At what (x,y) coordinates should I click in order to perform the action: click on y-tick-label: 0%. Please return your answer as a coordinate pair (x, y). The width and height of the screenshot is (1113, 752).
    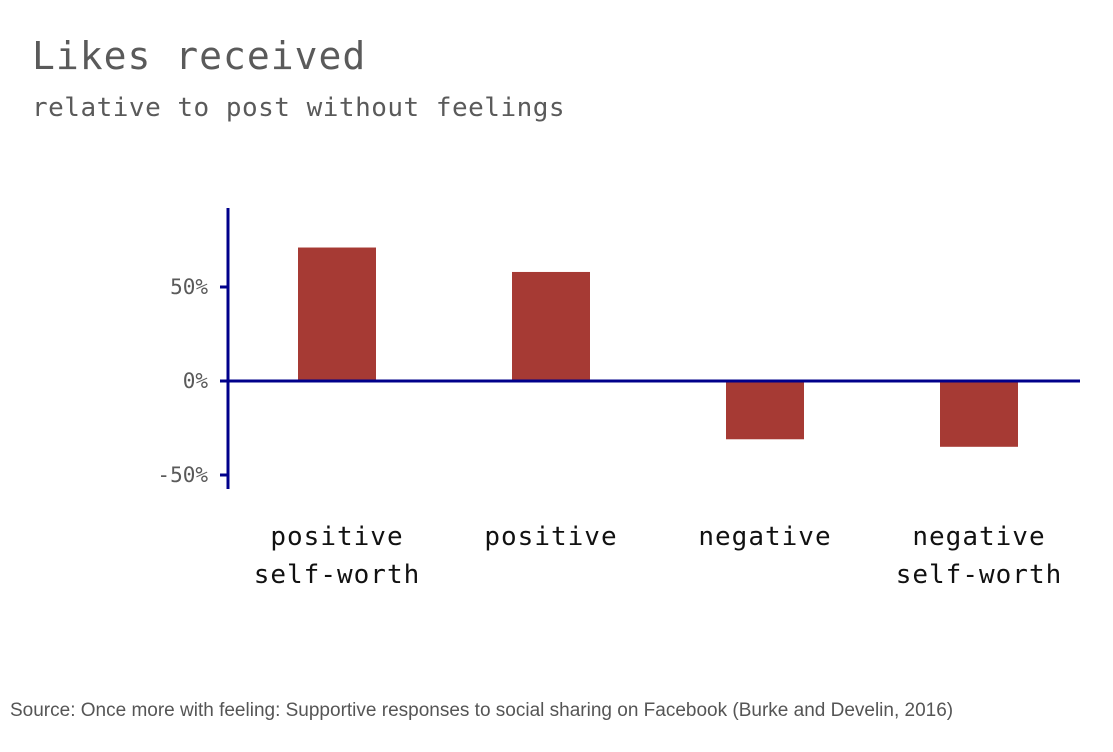
    Looking at the image, I should click on (196, 381).